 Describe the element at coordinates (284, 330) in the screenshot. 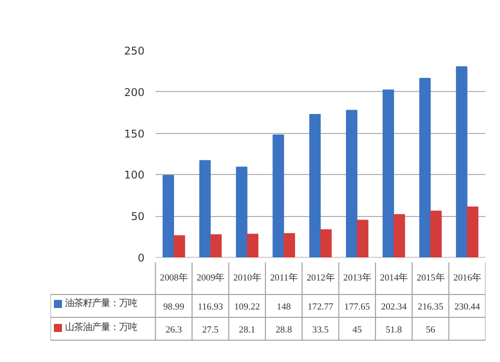

I see `data-label: 28.8` at that location.